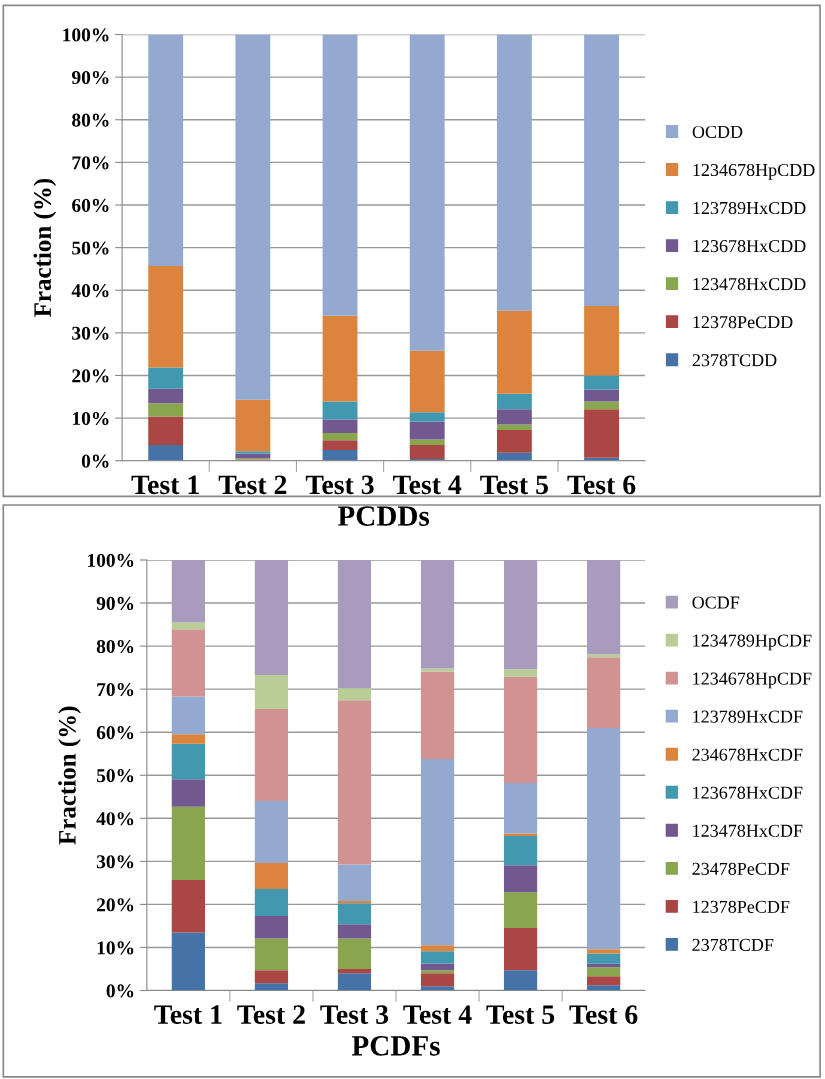 The image size is (825, 1079). I want to click on legend-label: 123478HxCDD, so click(749, 284).